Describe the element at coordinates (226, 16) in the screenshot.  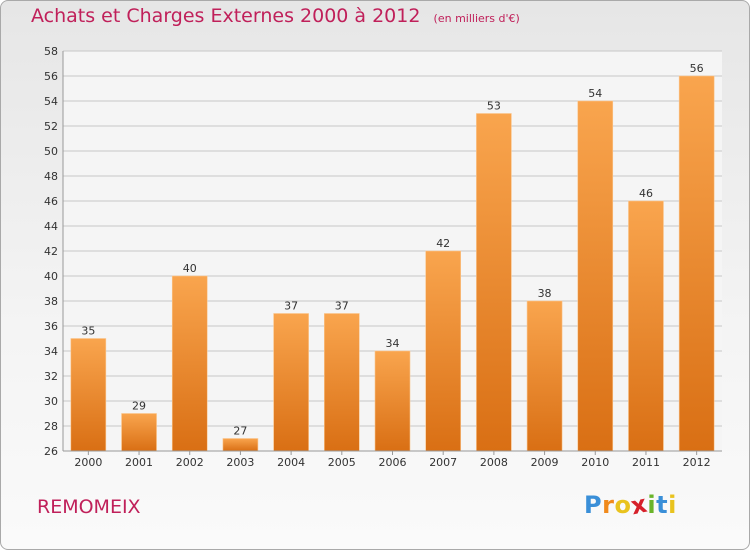
I see `chart-title-main: Achats et Charges Externes 2000 à 2012` at that location.